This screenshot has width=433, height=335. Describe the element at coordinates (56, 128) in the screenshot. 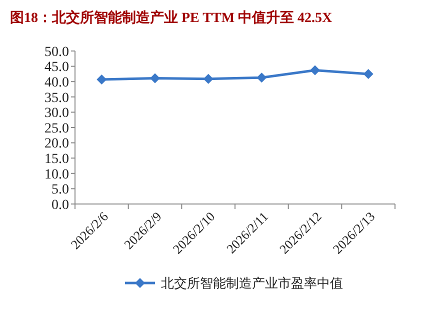

I see `y-tick-label: 25.0` at that location.